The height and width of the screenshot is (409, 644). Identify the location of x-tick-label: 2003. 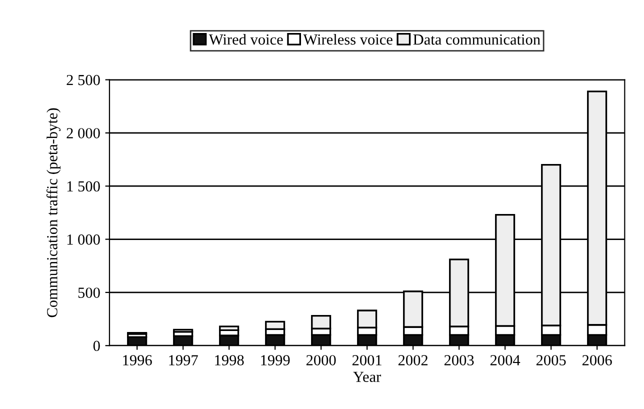
(459, 360).